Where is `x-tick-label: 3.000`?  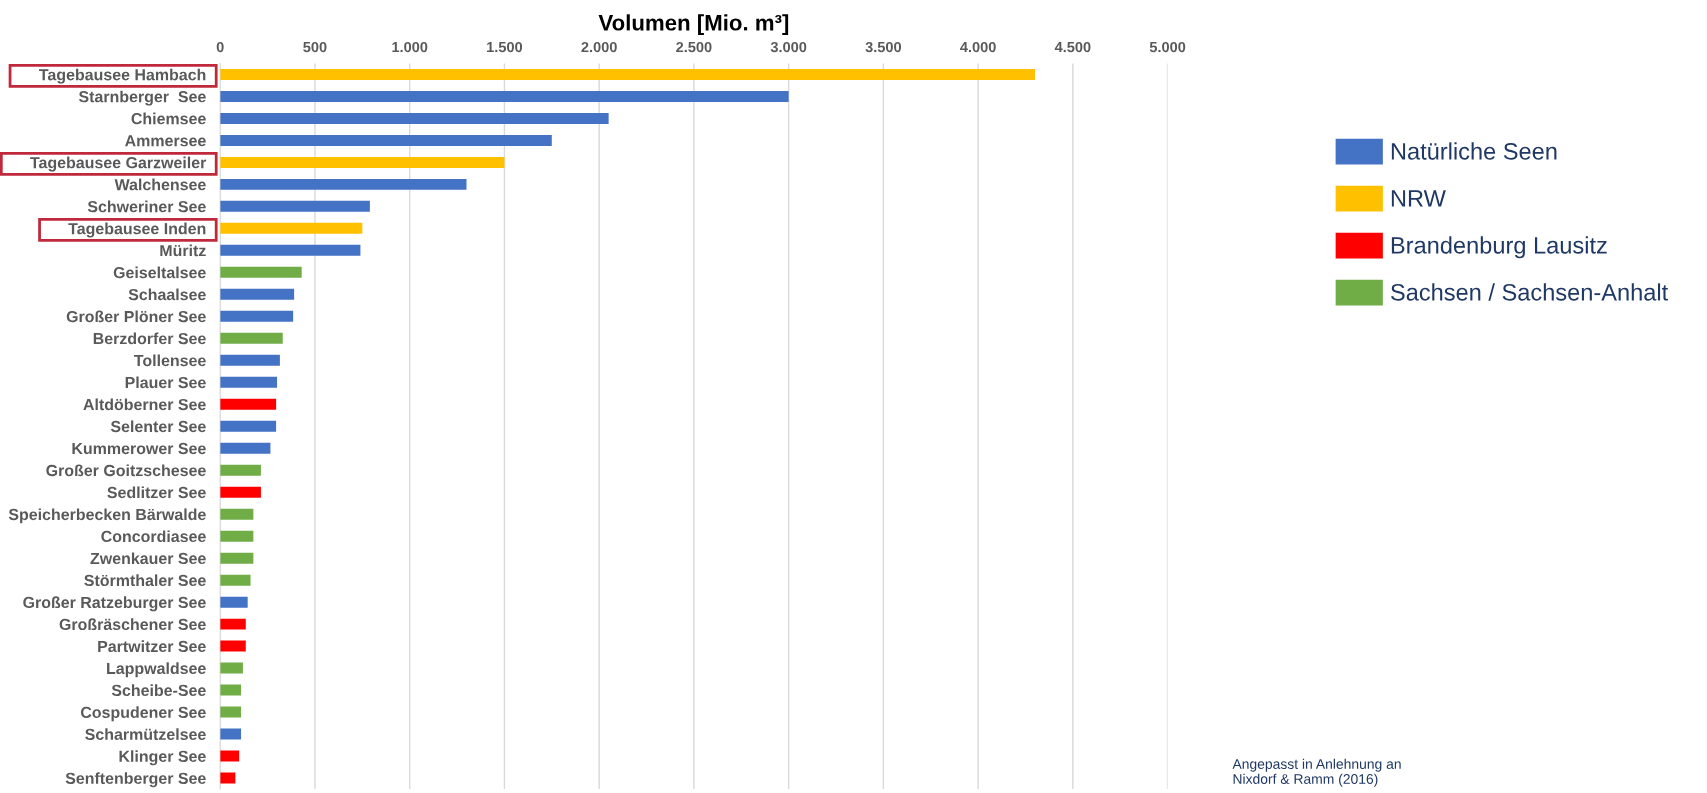 x-tick-label: 3.000 is located at coordinates (788, 47).